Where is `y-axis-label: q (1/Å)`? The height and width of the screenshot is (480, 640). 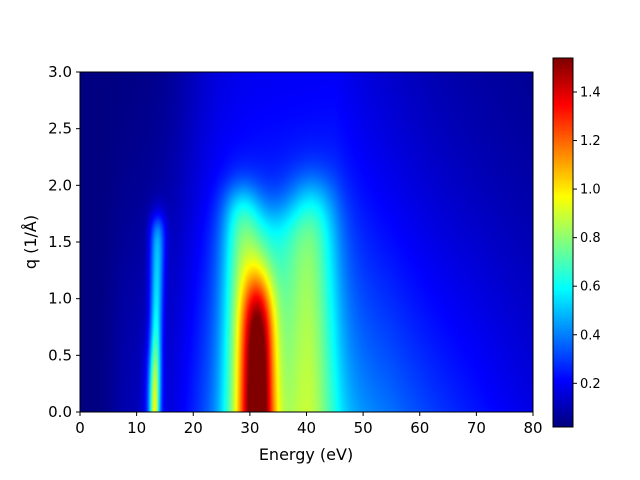
y-axis-label: q (1/Å) is located at coordinates (30, 242).